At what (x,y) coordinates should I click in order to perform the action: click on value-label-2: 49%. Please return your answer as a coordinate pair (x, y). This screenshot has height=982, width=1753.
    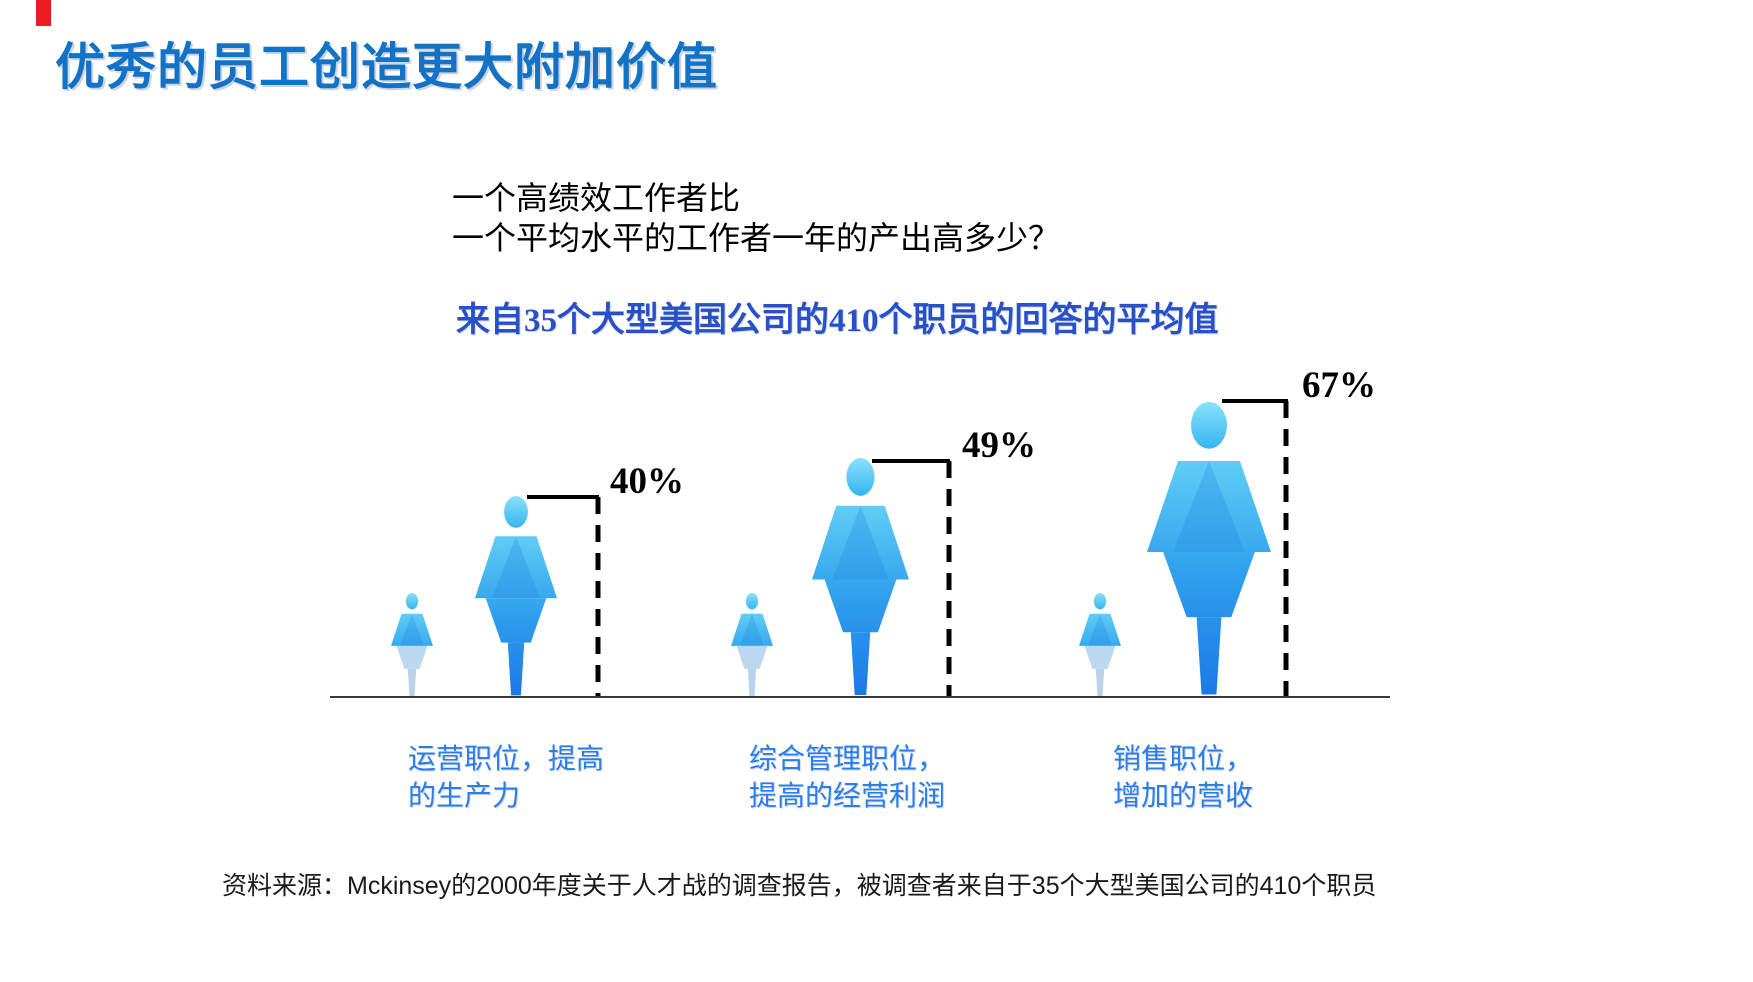
    Looking at the image, I should click on (999, 445).